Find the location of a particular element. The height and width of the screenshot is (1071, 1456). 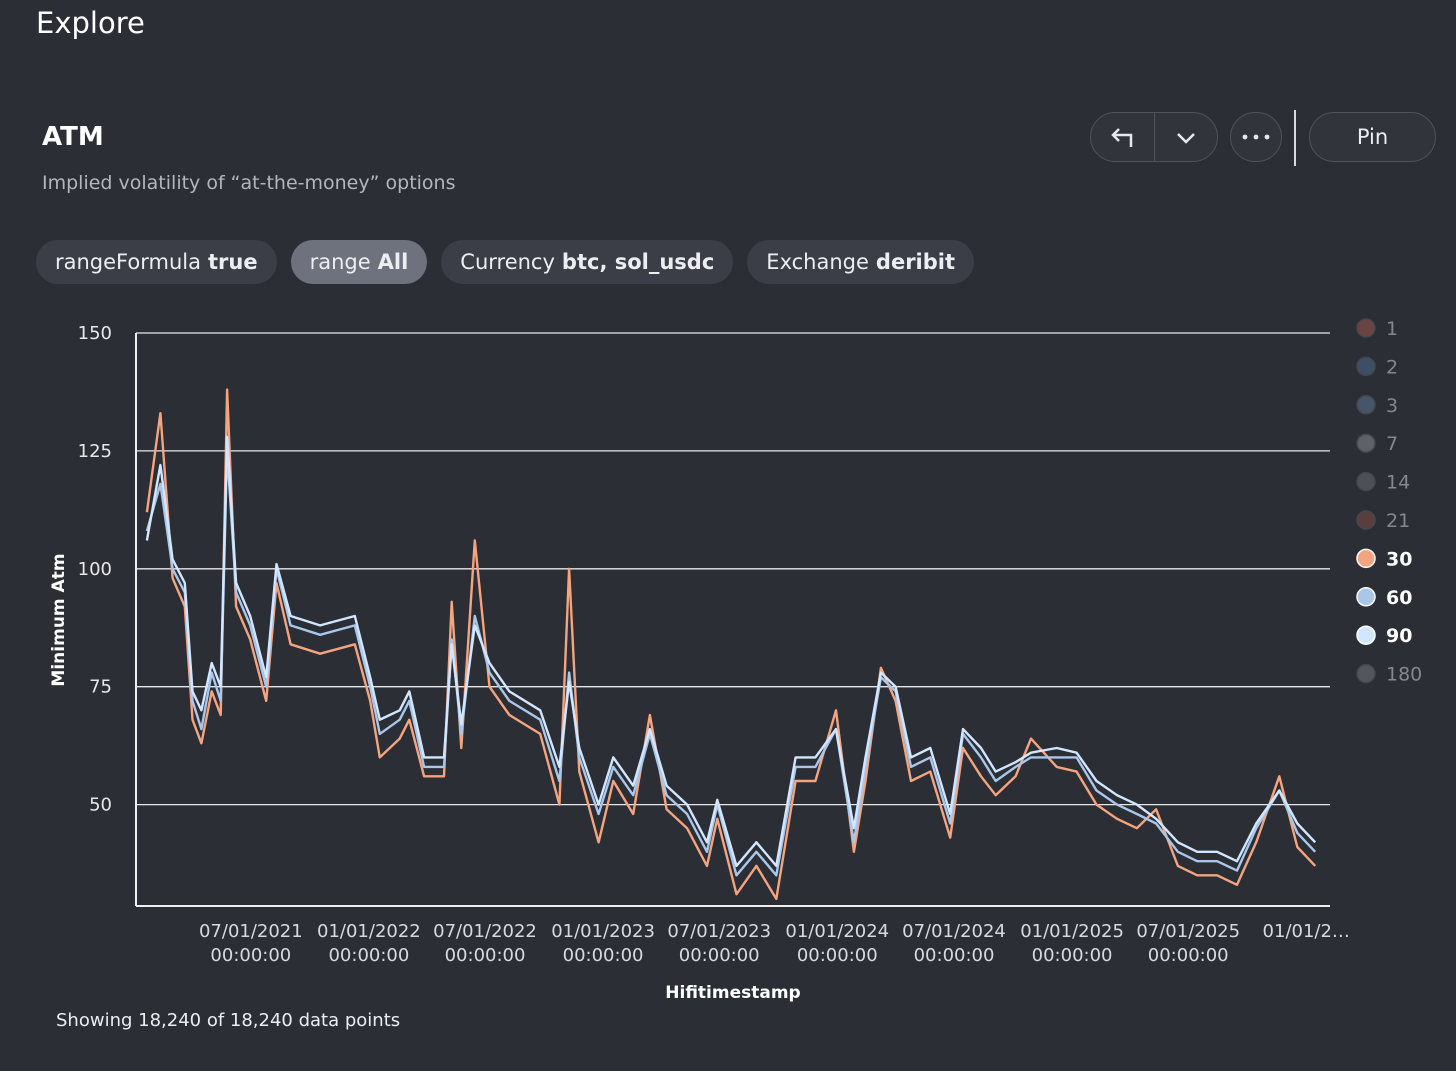

x-tick-label: 01/01/2025 00:00:00 is located at coordinates (1072, 943).